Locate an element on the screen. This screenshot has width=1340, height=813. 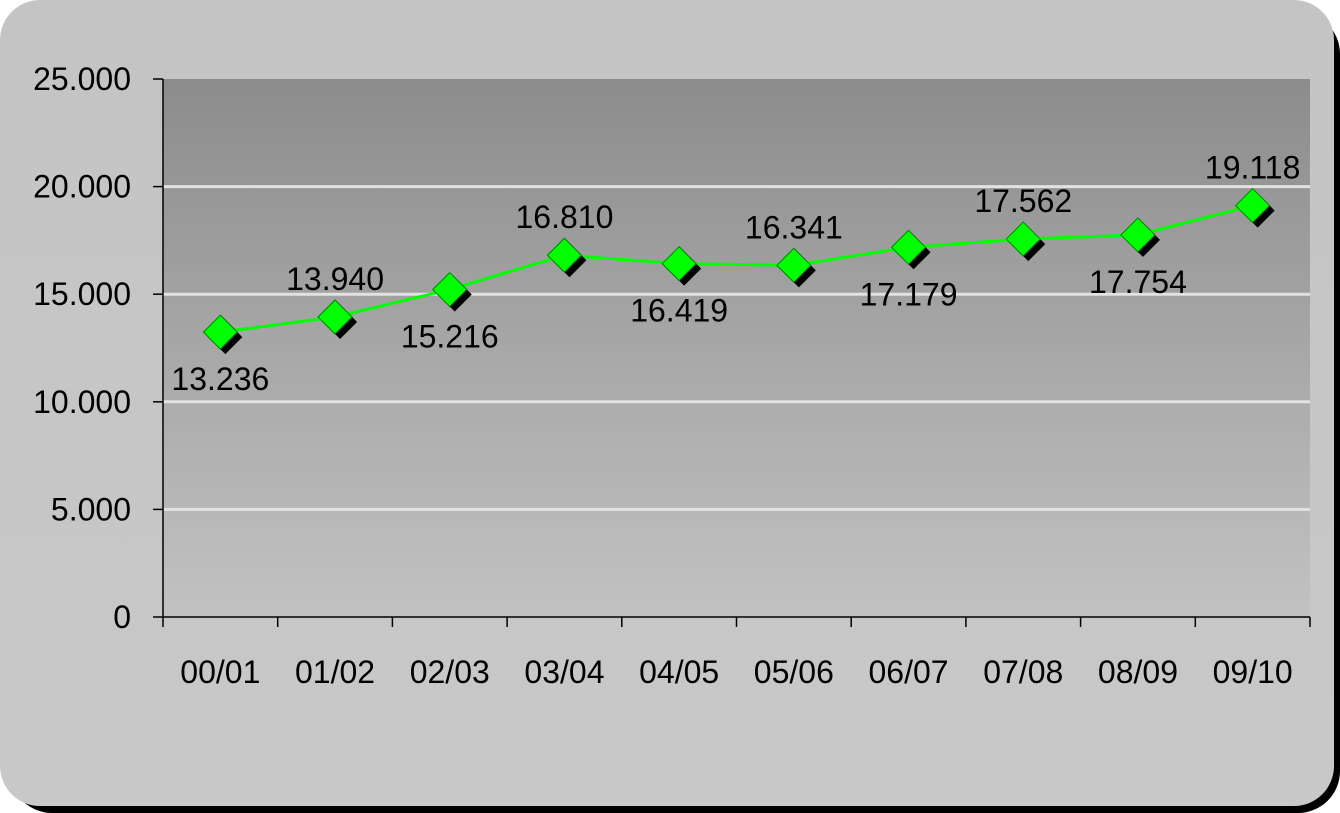
x-tick-label: 04/05 is located at coordinates (679, 672).